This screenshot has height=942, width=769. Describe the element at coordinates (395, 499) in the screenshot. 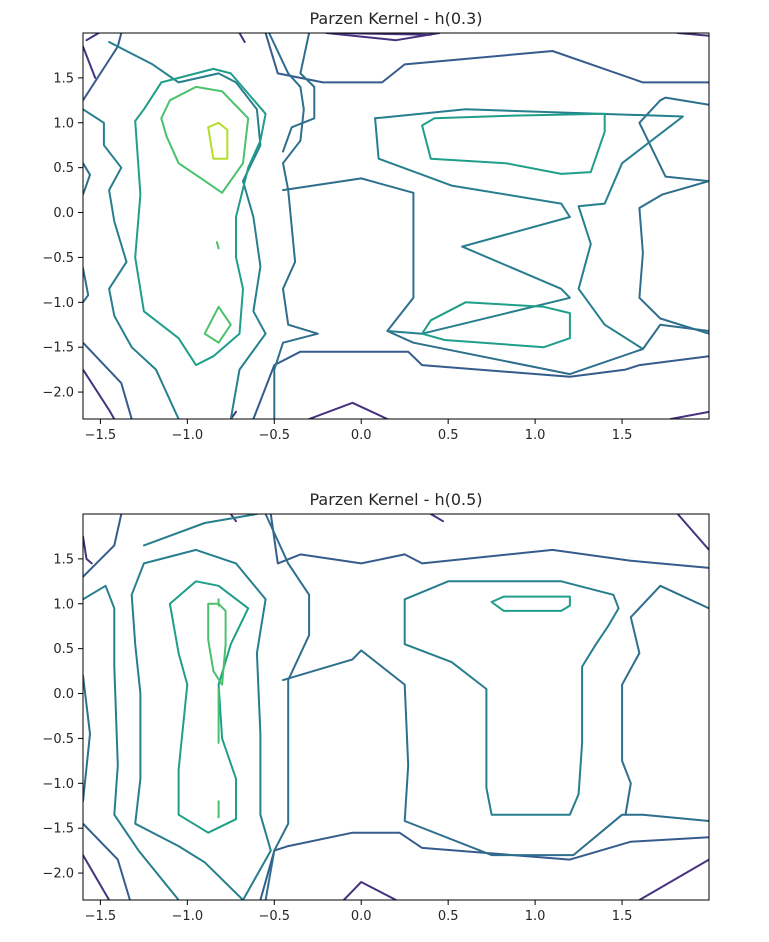

I see `chart-title: Parzen Kernel - h(0.5)` at that location.